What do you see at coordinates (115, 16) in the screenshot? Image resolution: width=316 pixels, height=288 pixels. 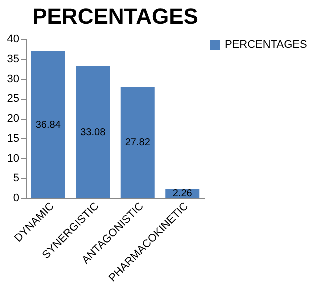 I see `chart-title: PERCENTAGES` at bounding box center [115, 16].